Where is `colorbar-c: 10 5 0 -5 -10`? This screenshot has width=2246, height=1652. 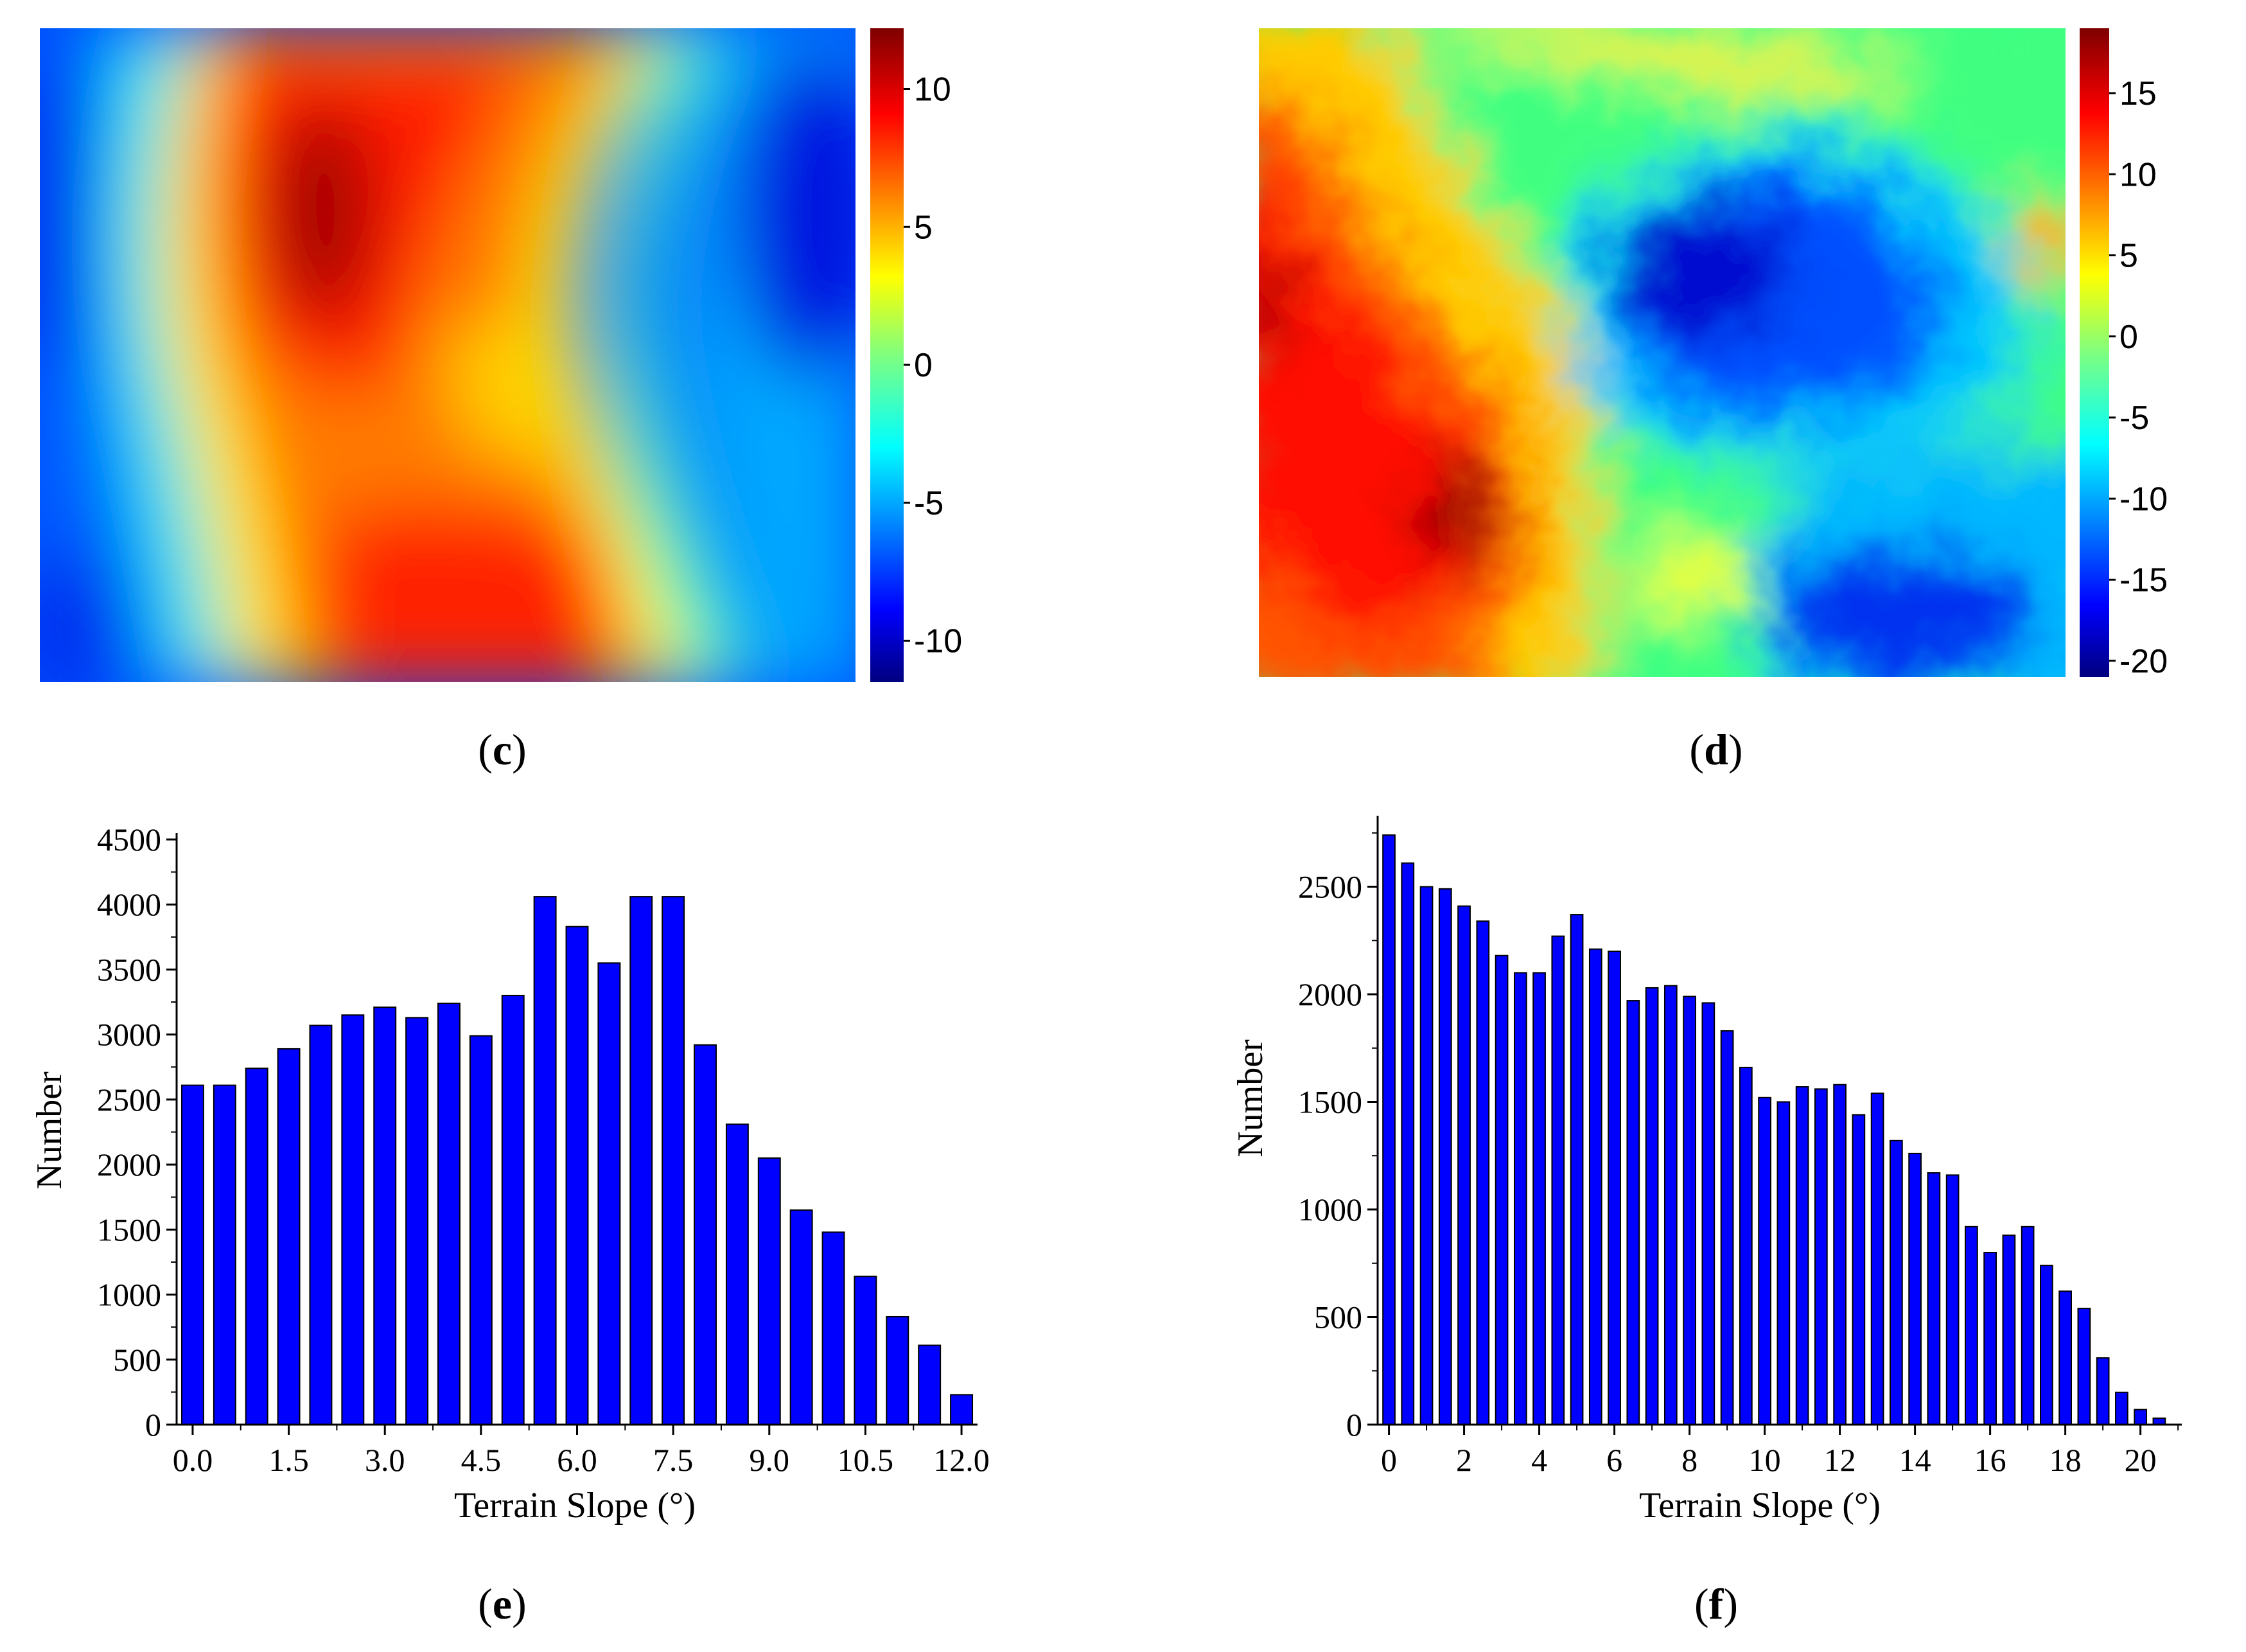
colorbar-c: 10 5 0 -5 -10 is located at coordinates (916, 355).